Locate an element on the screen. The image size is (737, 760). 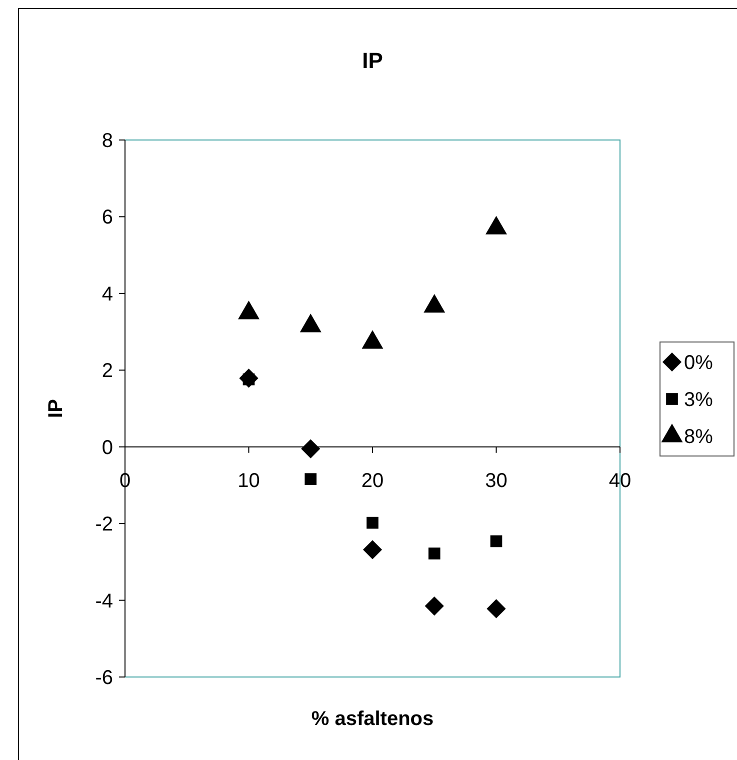
y-axis-title: IP is located at coordinates (56, 408).